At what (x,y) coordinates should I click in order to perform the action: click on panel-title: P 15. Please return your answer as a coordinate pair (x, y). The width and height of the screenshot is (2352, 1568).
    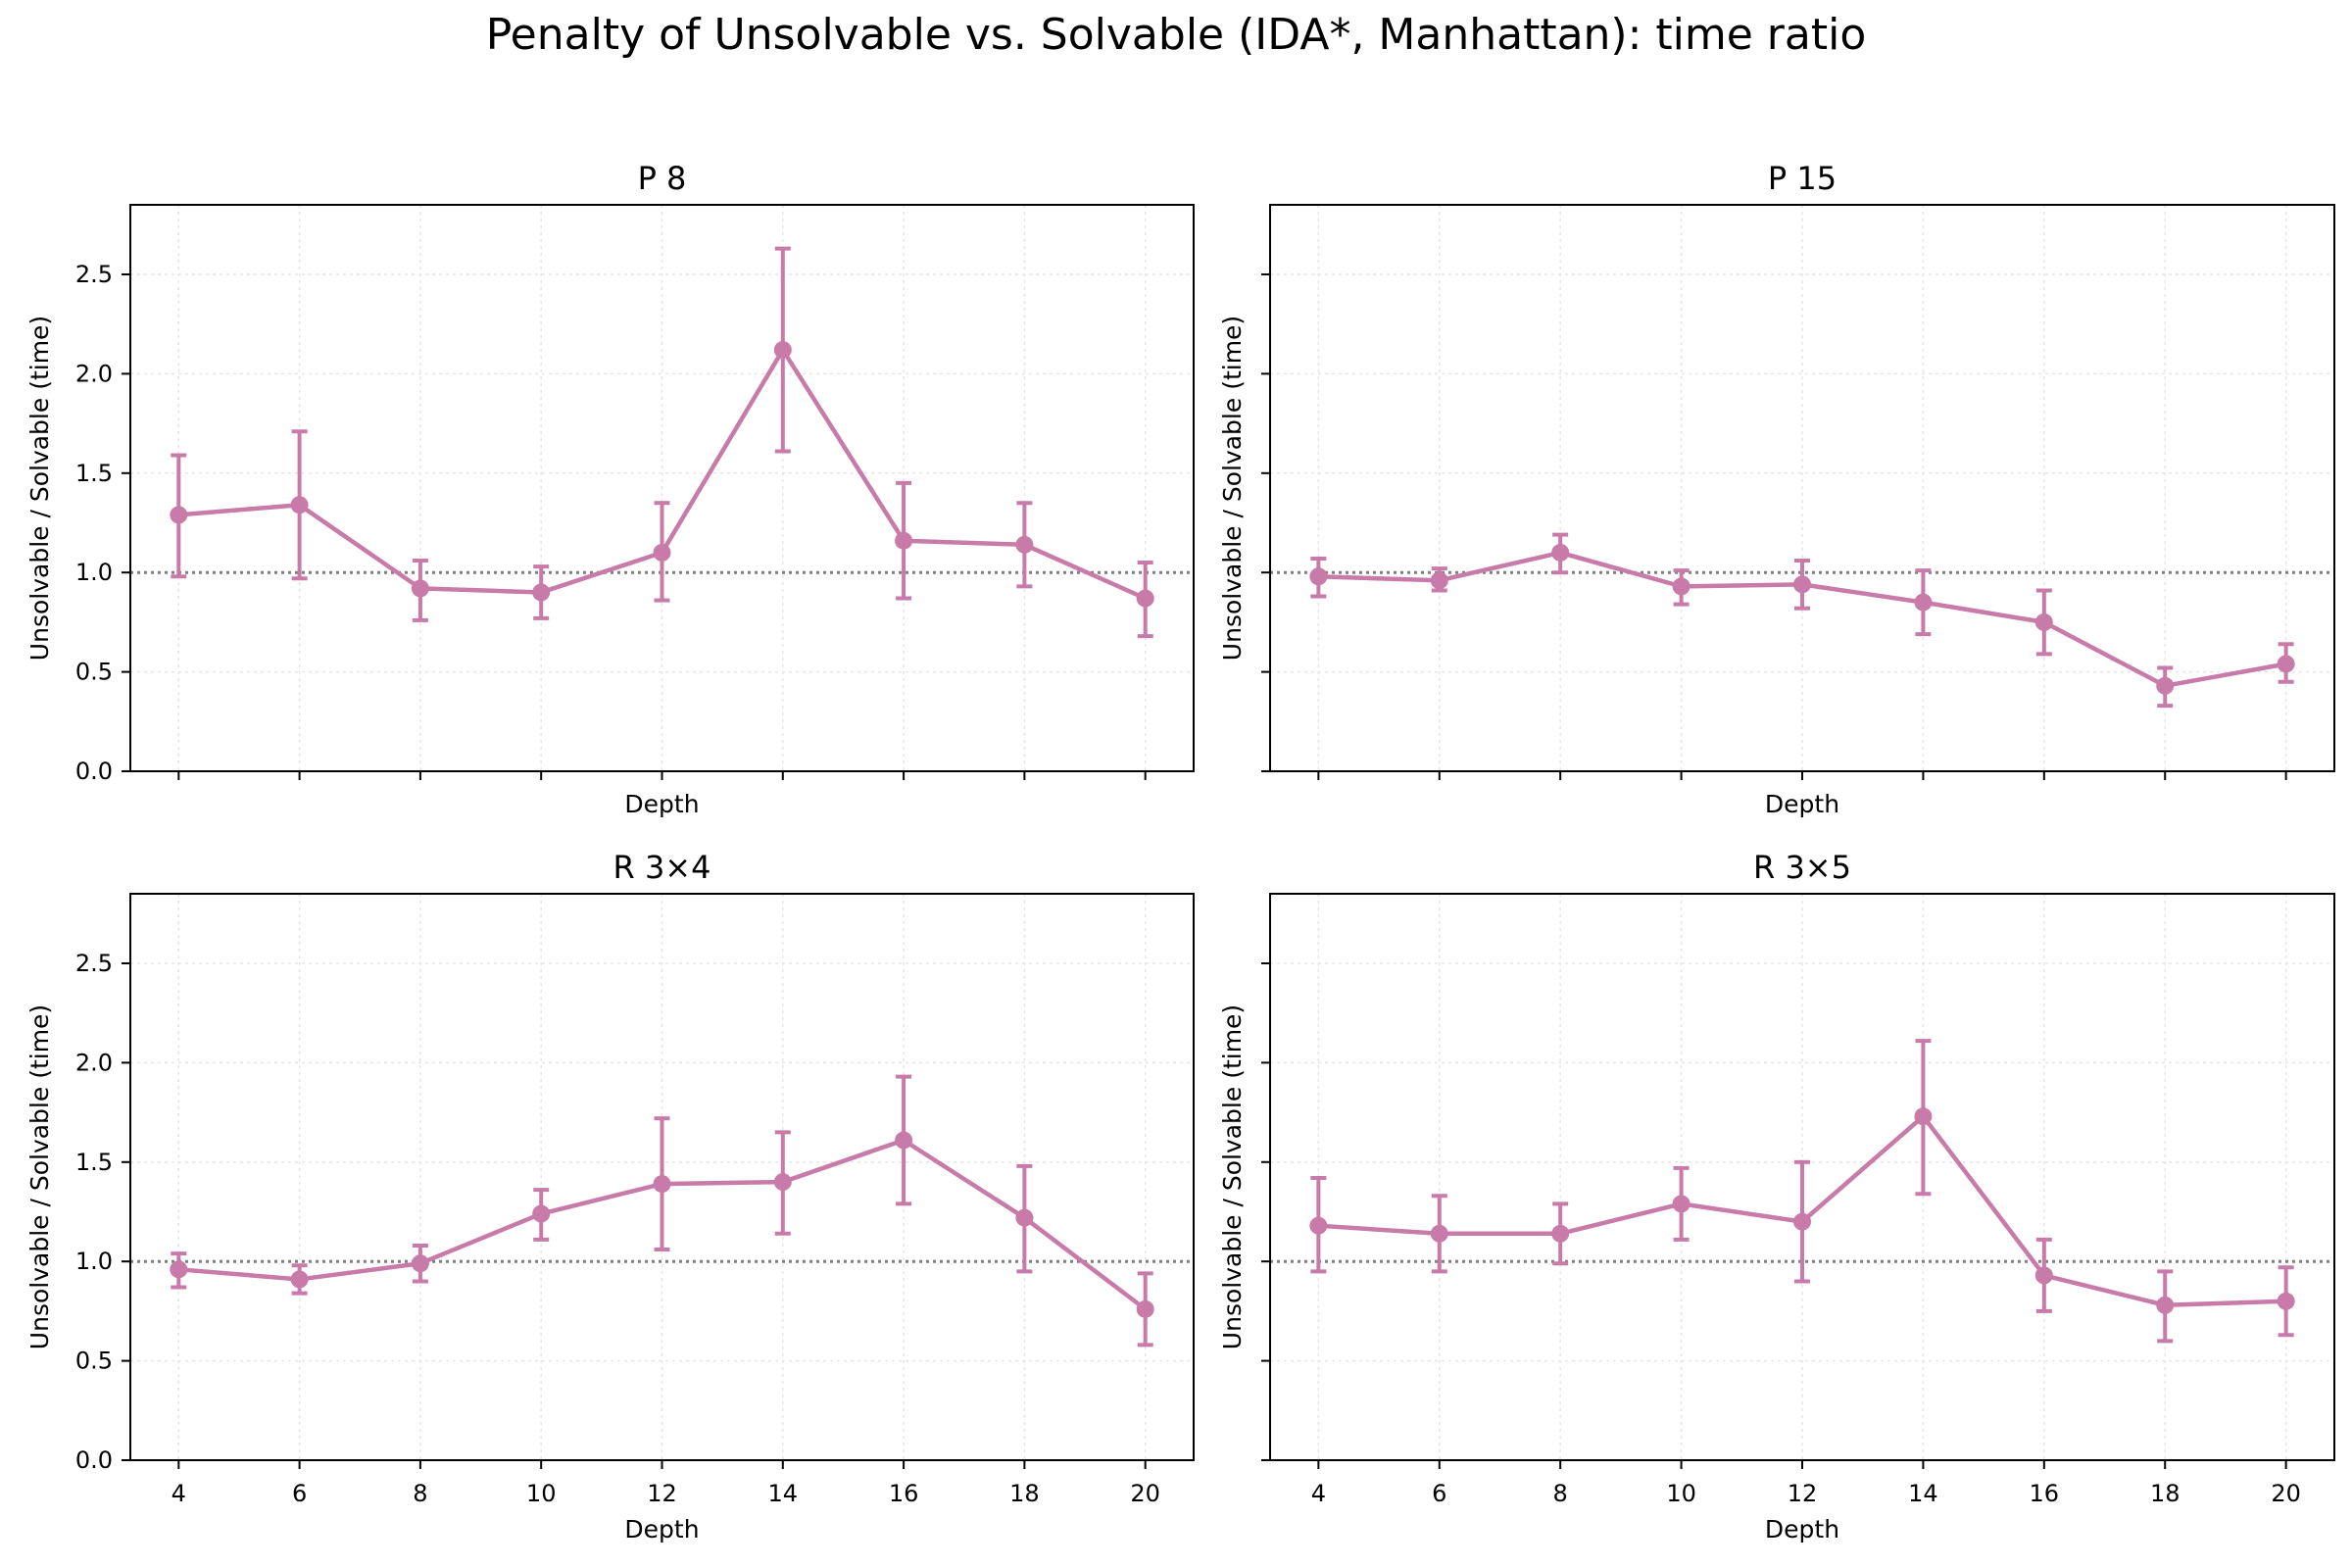
    Looking at the image, I should click on (1802, 178).